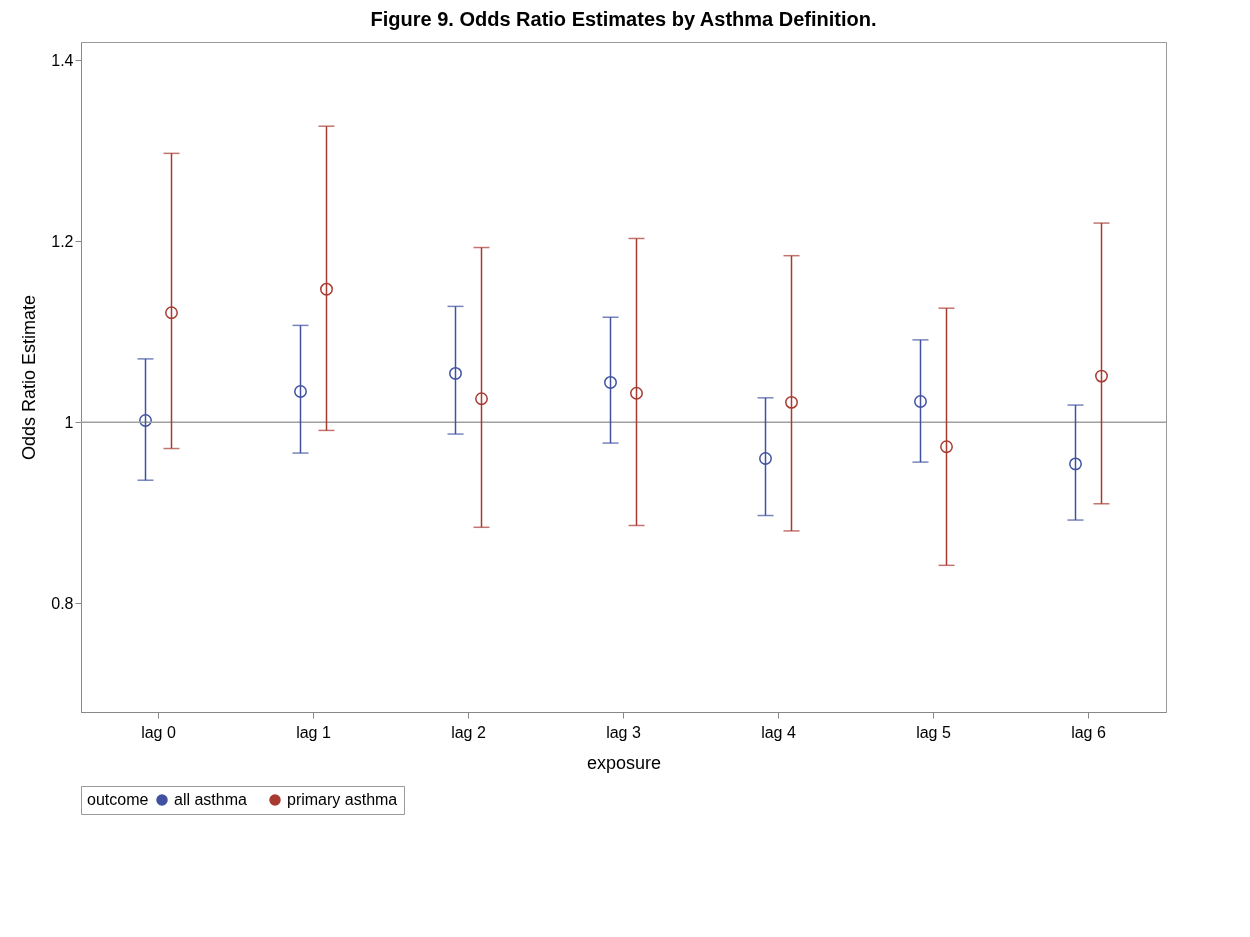  What do you see at coordinates (624, 762) in the screenshot?
I see `x-axis-title: exposure` at bounding box center [624, 762].